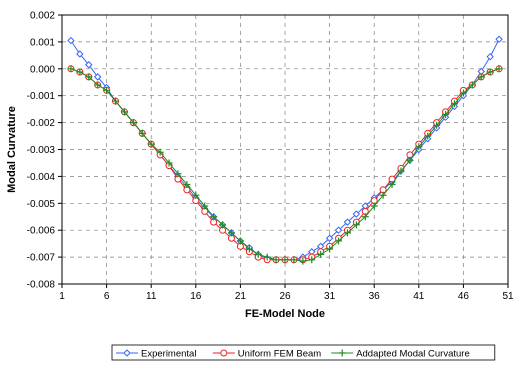  Describe the element at coordinates (196, 296) in the screenshot. I see `x-tick-label: 16` at that location.